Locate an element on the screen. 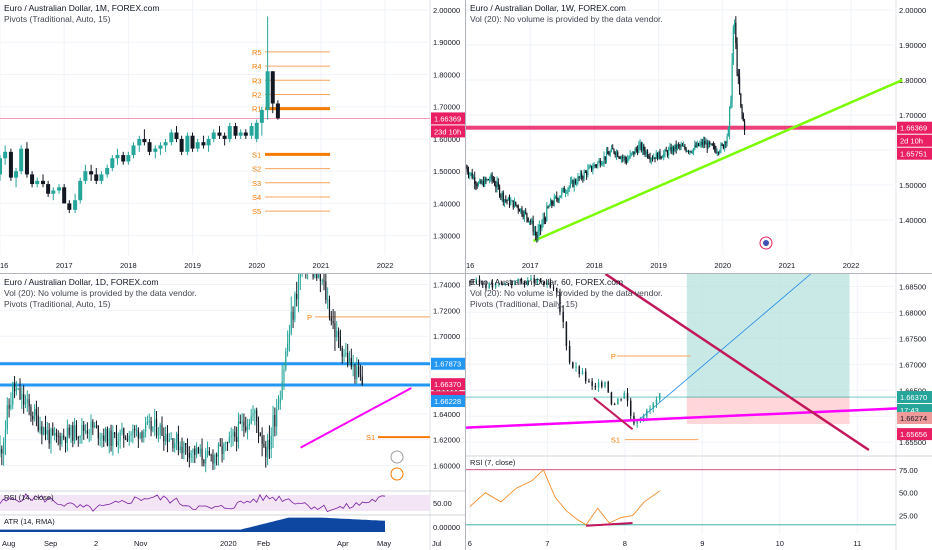 Image resolution: width=932 pixels, height=550 pixels. long-position-target-zone is located at coordinates (768, 336).